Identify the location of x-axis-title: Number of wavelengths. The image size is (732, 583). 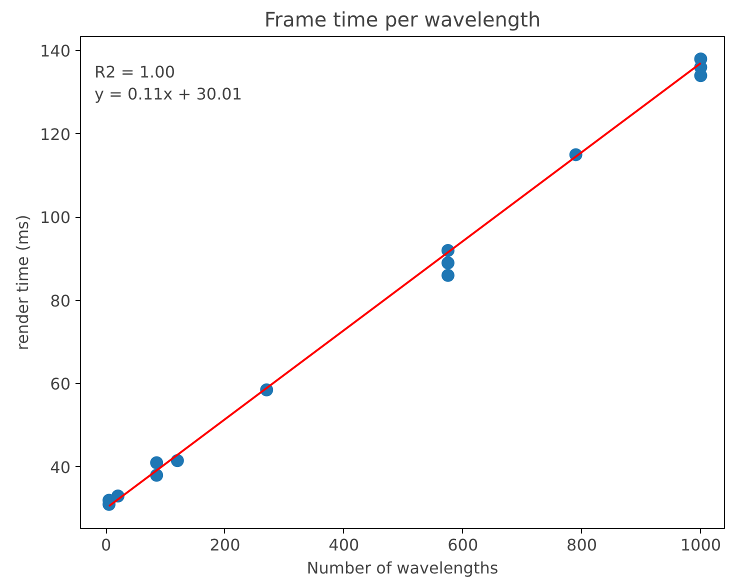
(402, 568).